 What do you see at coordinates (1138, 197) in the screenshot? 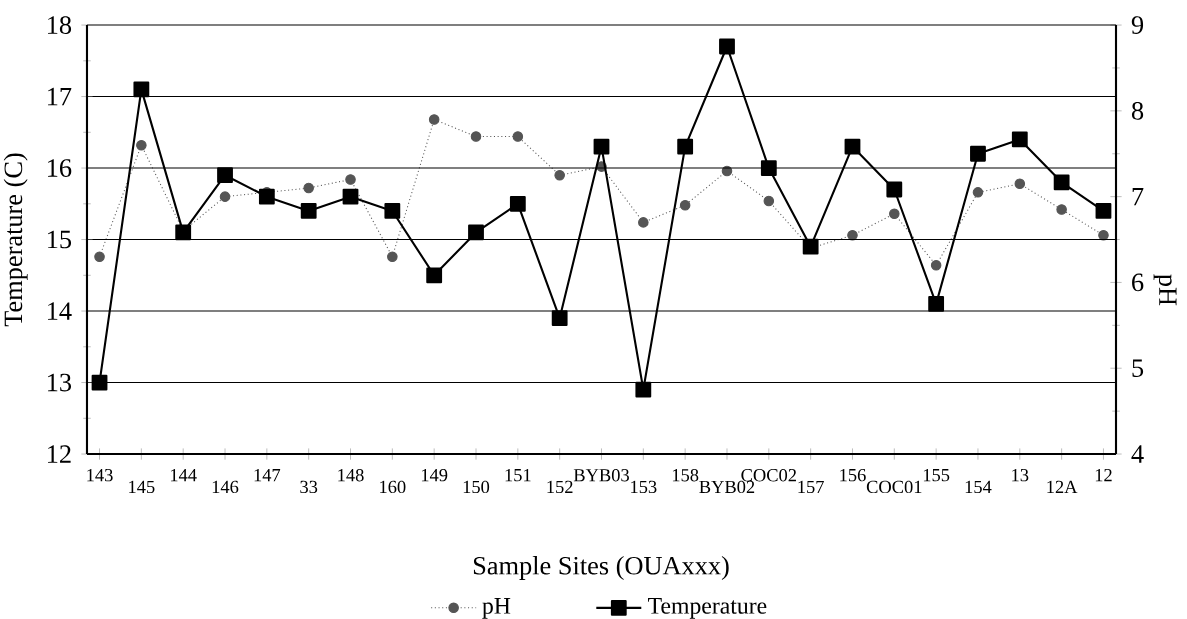
I see `y2-tick-label: 7` at bounding box center [1138, 197].